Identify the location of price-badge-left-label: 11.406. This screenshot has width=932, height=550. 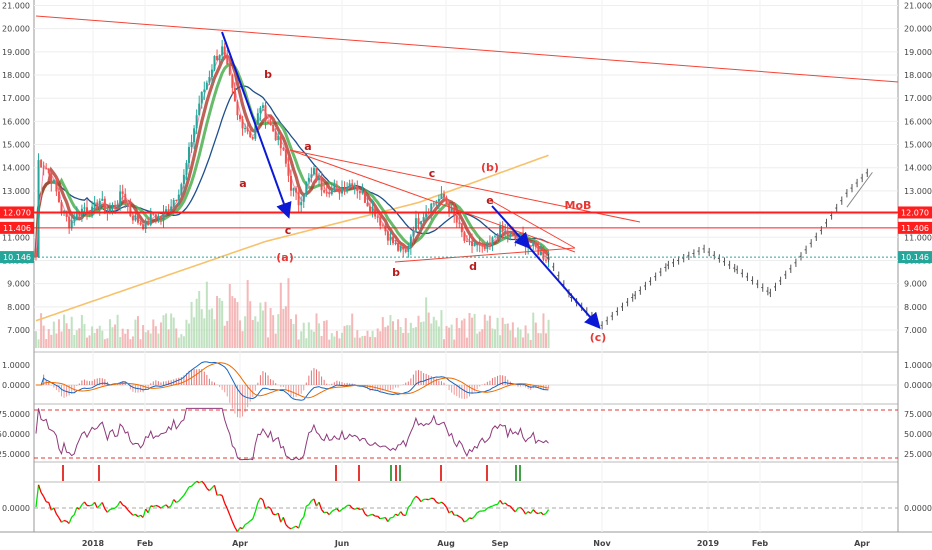
(17, 228).